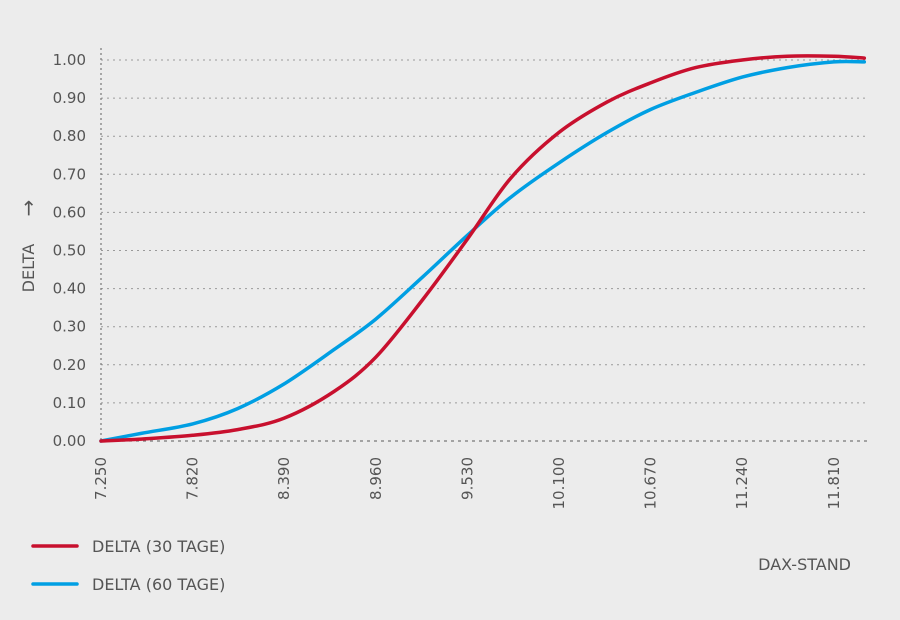 This screenshot has width=900, height=620. I want to click on legend-item-60-tage: DELTA (60 TAGE), so click(128, 584).